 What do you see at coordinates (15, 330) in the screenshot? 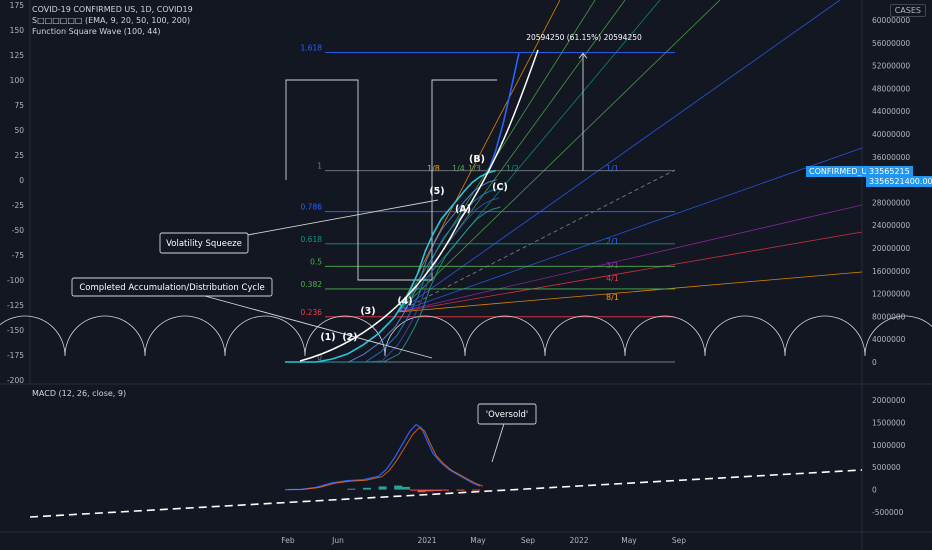
I see `left-tick-label: -150` at bounding box center [15, 330].